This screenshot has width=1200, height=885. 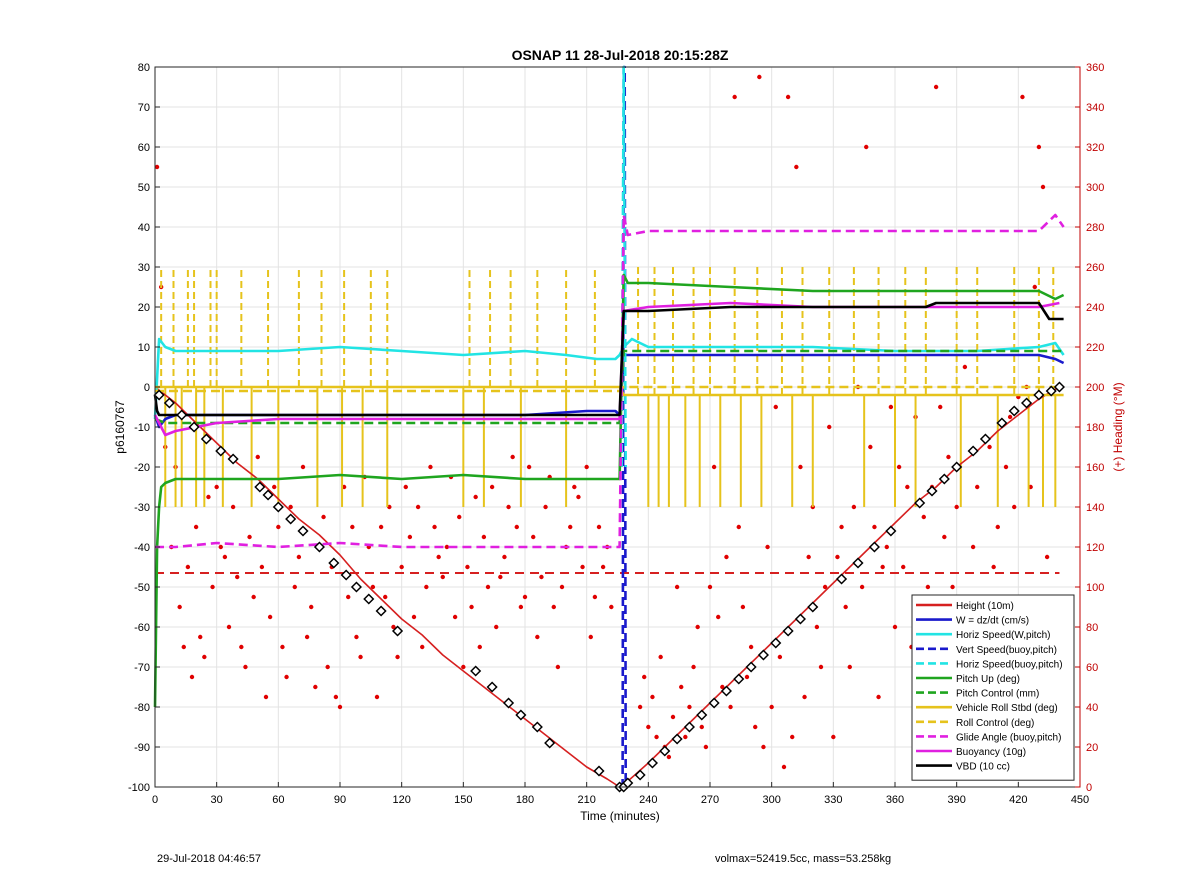 I want to click on y-tick-label: 80, so click(x=144, y=68).